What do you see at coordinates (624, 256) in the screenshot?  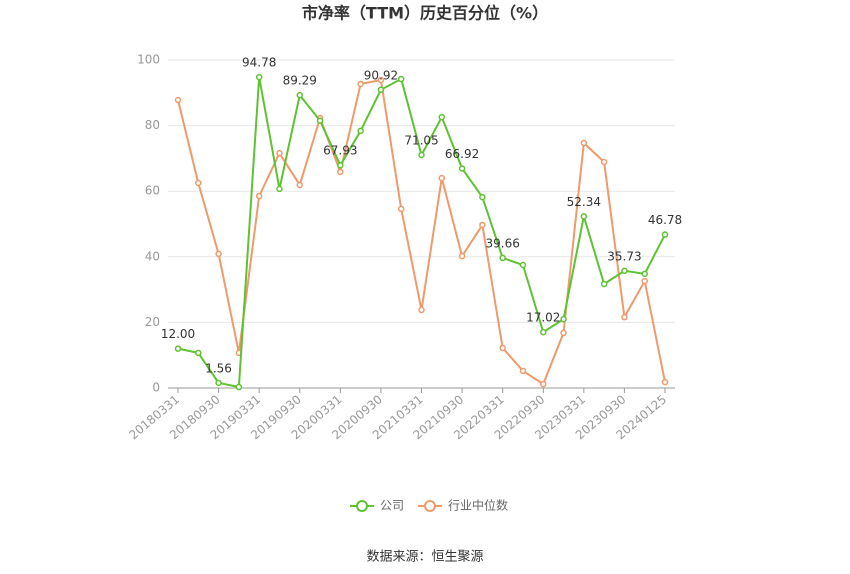 I see `data-label: 35.73` at bounding box center [624, 256].